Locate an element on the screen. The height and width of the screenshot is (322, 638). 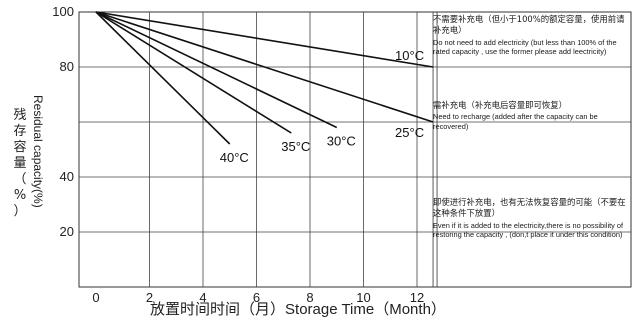
y-tick-label: 100 is located at coordinates (63, 11).